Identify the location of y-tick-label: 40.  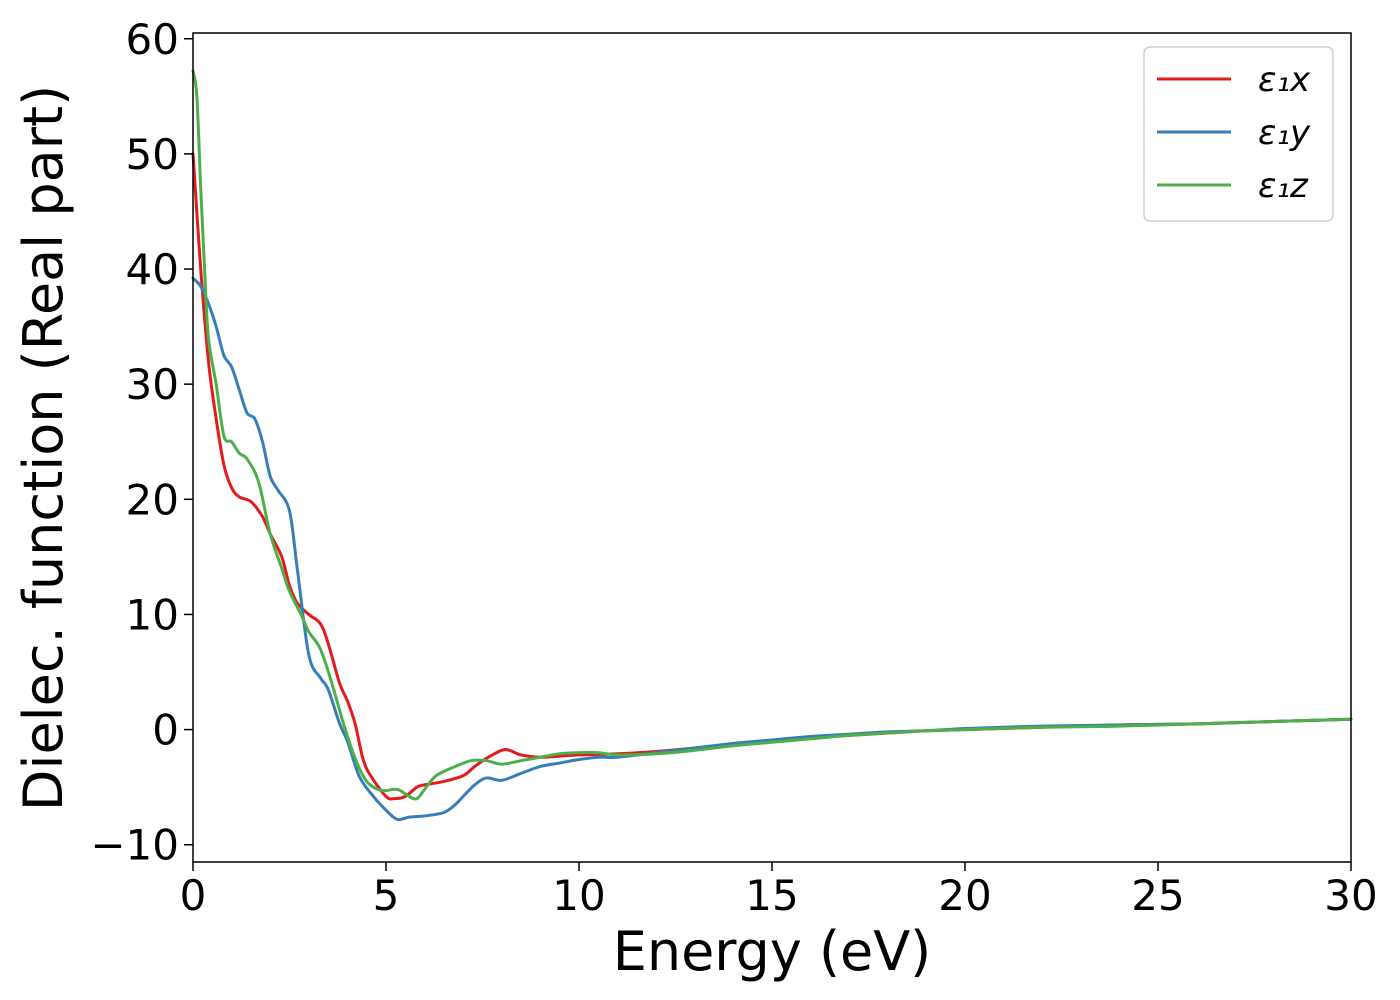
(152, 269).